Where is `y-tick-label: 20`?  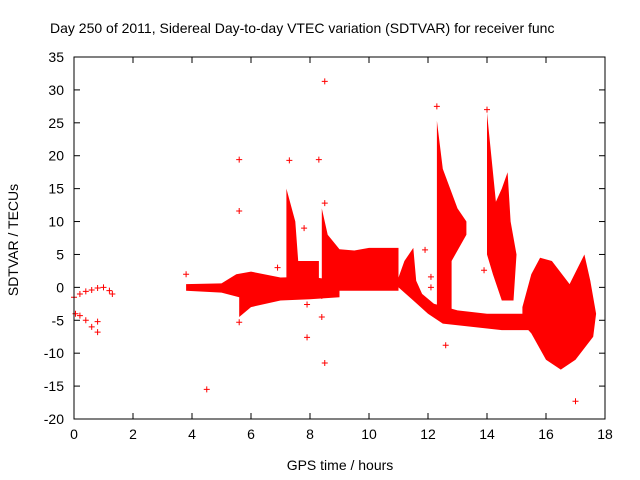 y-tick-label: 20 is located at coordinates (56, 156).